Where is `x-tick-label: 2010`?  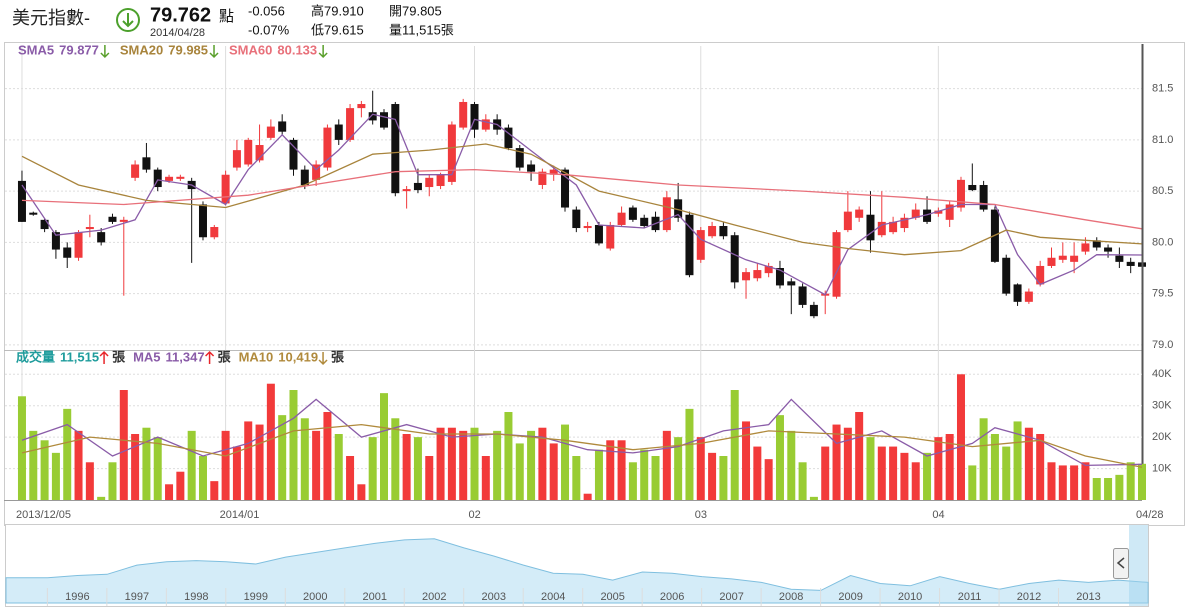 x-tick-label: 2010 is located at coordinates (910, 597).